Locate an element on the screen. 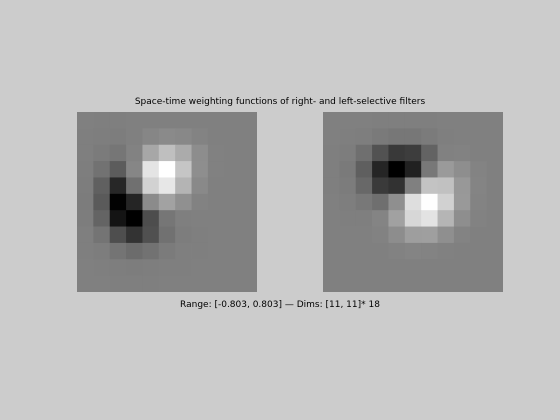 Image resolution: width=560 pixels, height=420 pixels. left-selective-filter-grid is located at coordinates (413, 202).